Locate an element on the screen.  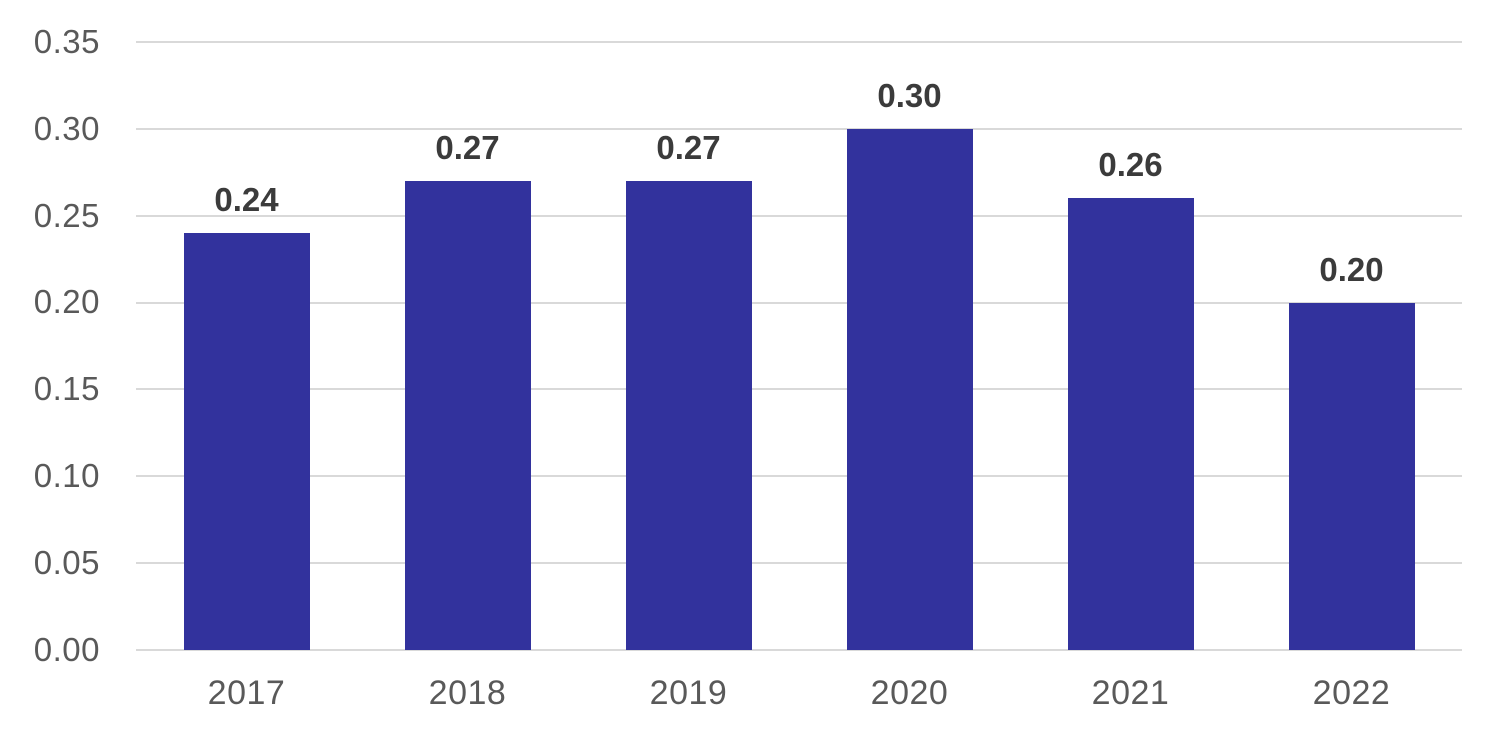
y-tick-label: 0.25 is located at coordinates (66, 215).